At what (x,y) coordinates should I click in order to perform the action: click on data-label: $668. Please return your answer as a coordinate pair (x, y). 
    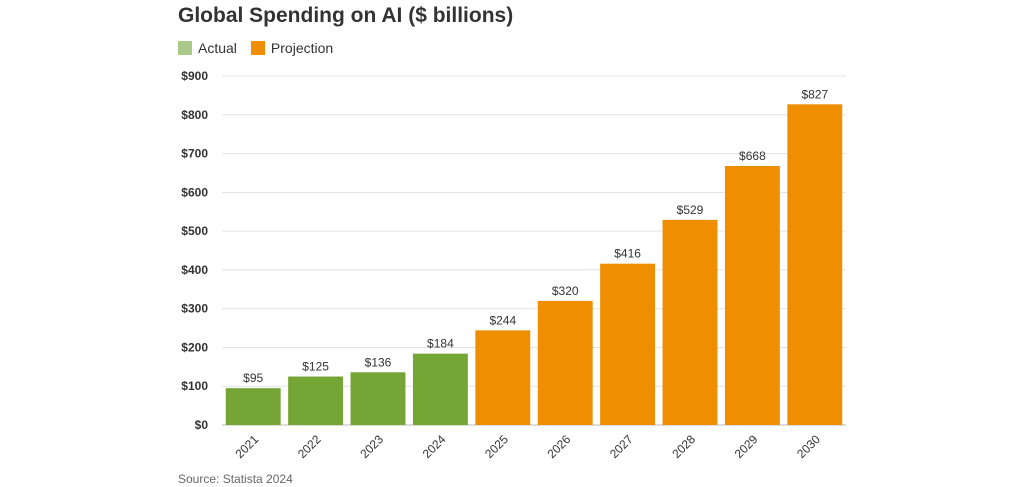
    Looking at the image, I should click on (752, 156).